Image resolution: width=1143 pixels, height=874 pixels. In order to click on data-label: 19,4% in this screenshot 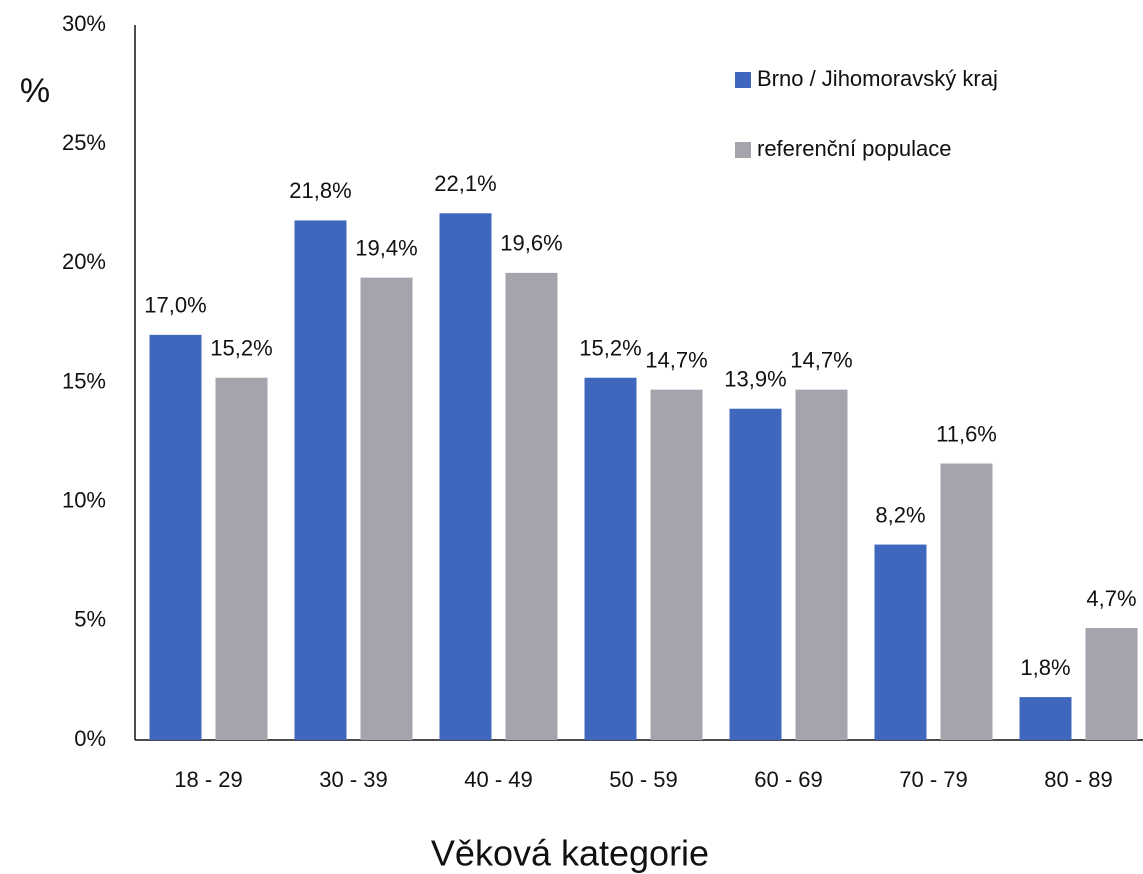, I will do `click(386, 247)`.